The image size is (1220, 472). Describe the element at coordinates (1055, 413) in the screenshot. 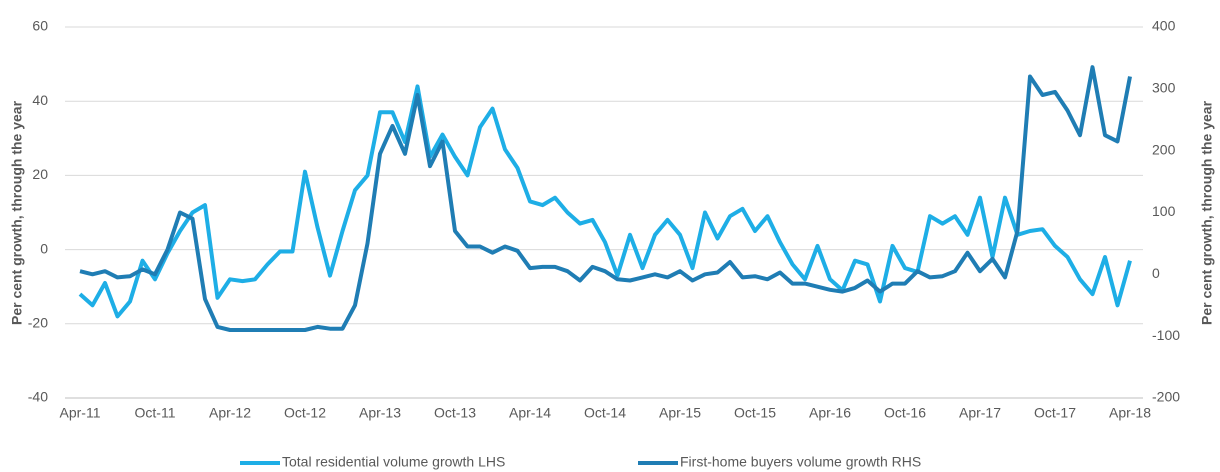

I see `x-tick-label: Oct-17` at that location.